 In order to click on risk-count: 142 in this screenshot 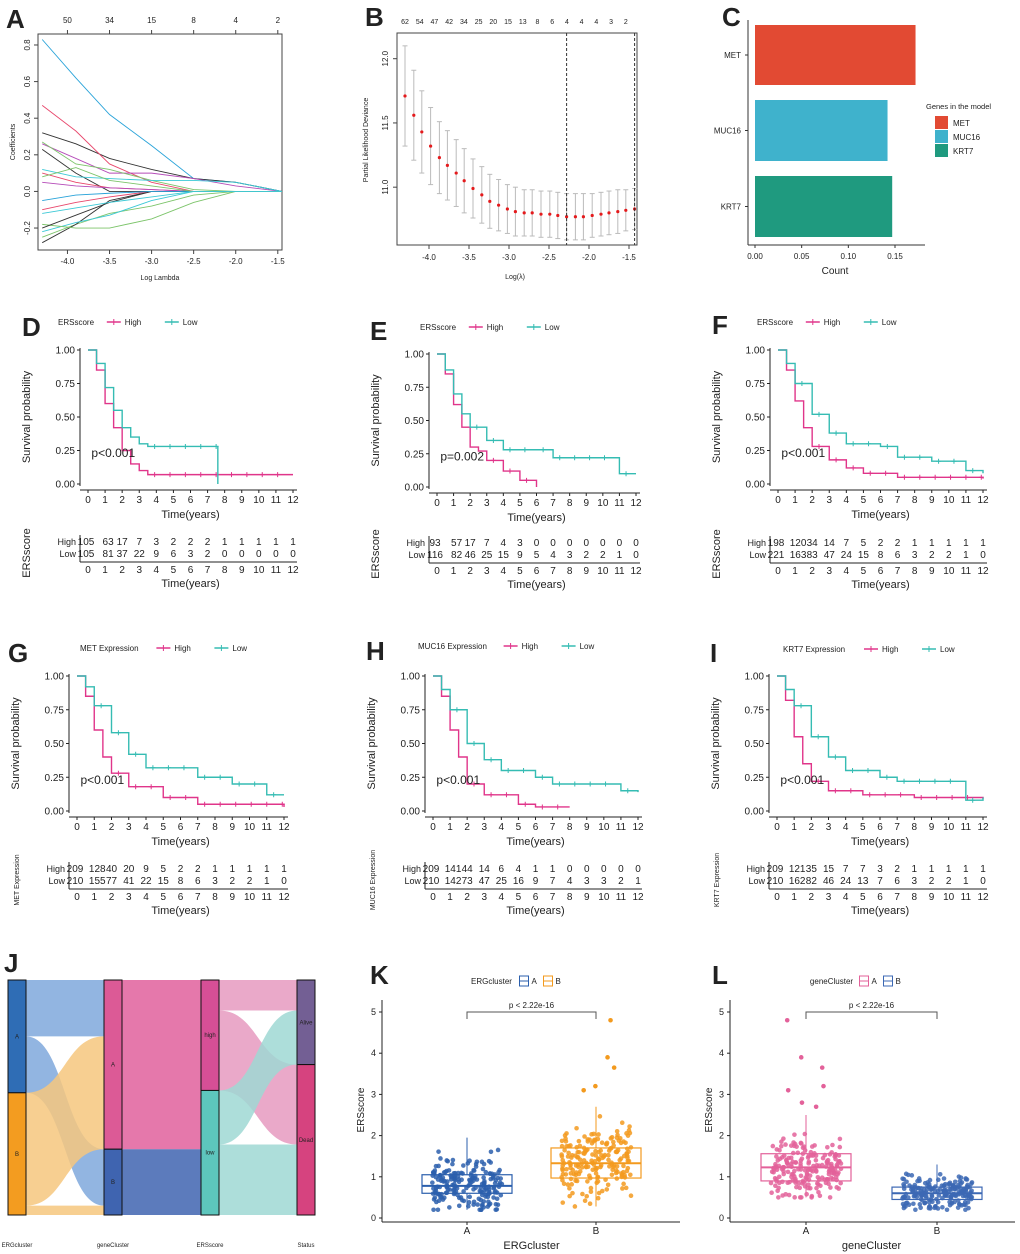, I will do `click(453, 881)`.